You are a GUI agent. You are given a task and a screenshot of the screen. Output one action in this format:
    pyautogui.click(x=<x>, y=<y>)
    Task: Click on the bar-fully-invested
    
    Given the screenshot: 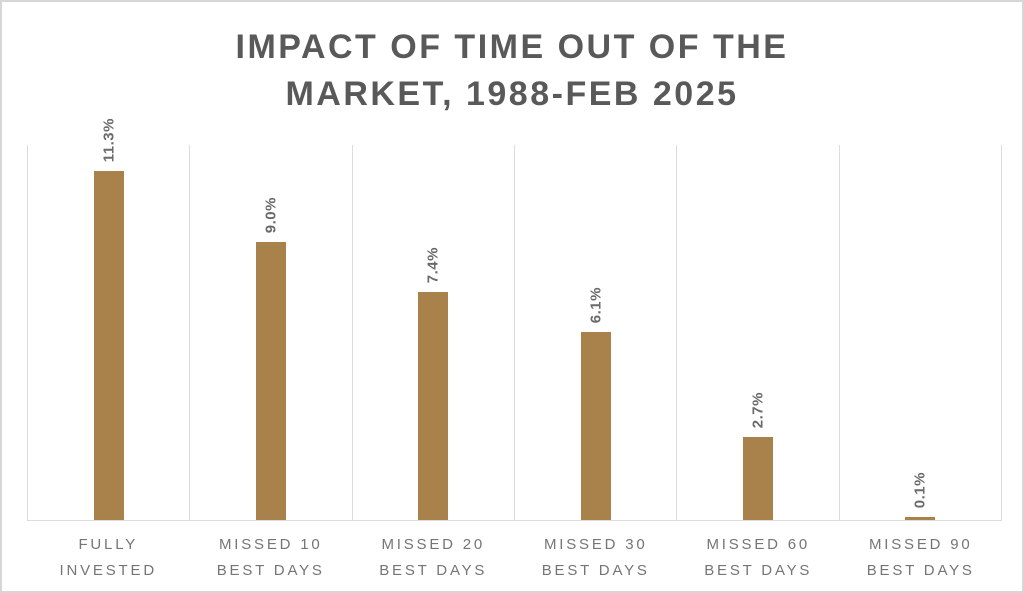 What is the action you would take?
    pyautogui.click(x=108, y=345)
    